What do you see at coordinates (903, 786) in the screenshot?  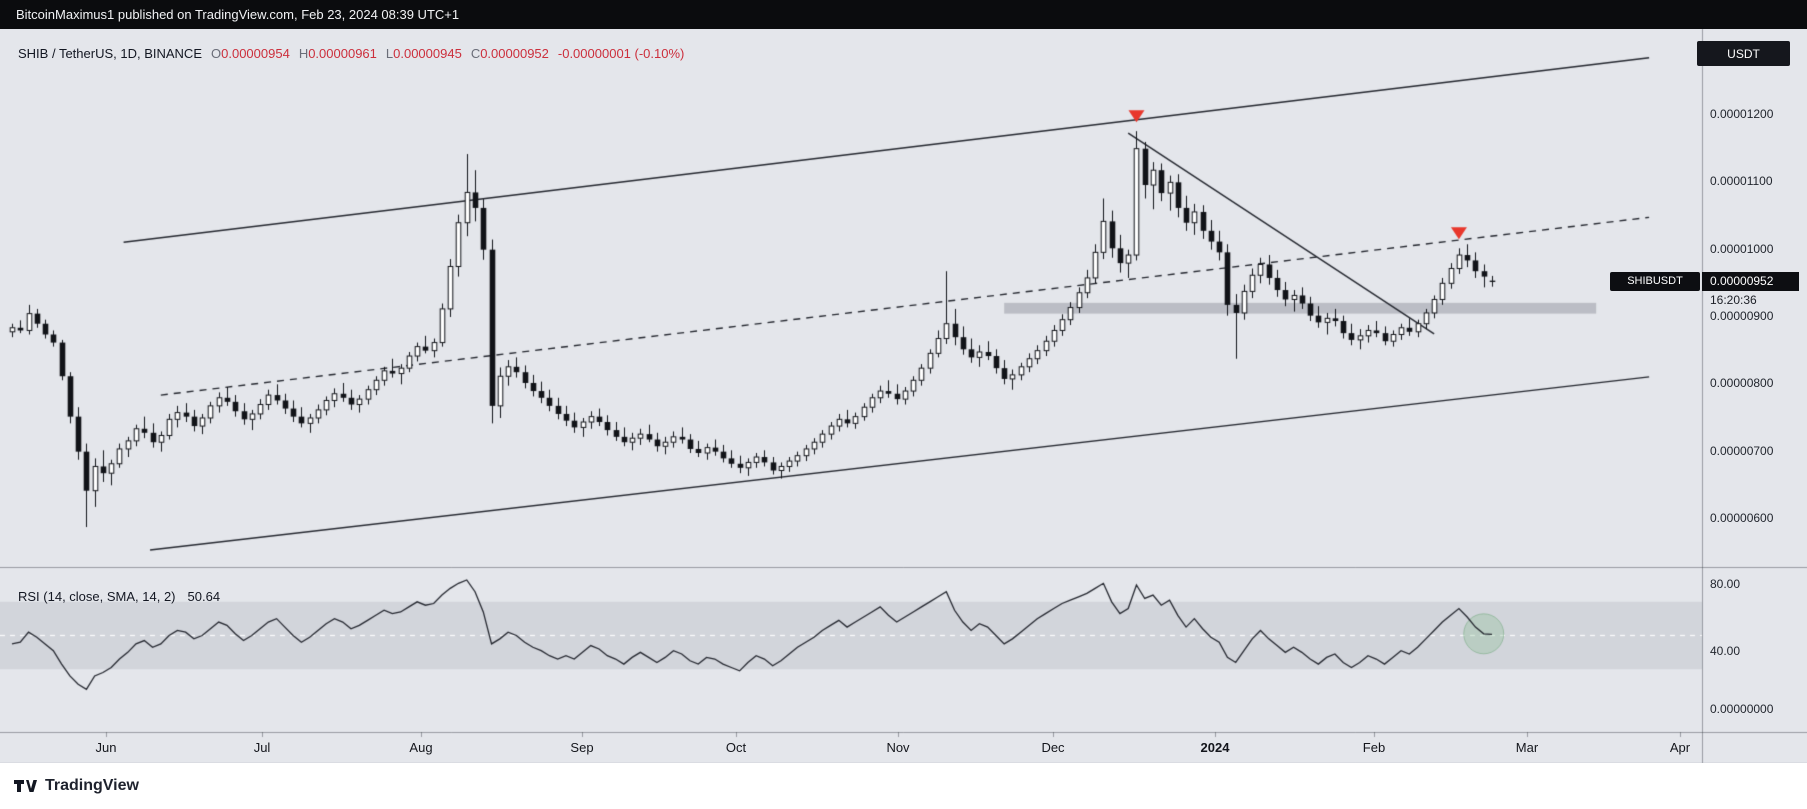 I see `footer-bar: TradingView` at bounding box center [903, 786].